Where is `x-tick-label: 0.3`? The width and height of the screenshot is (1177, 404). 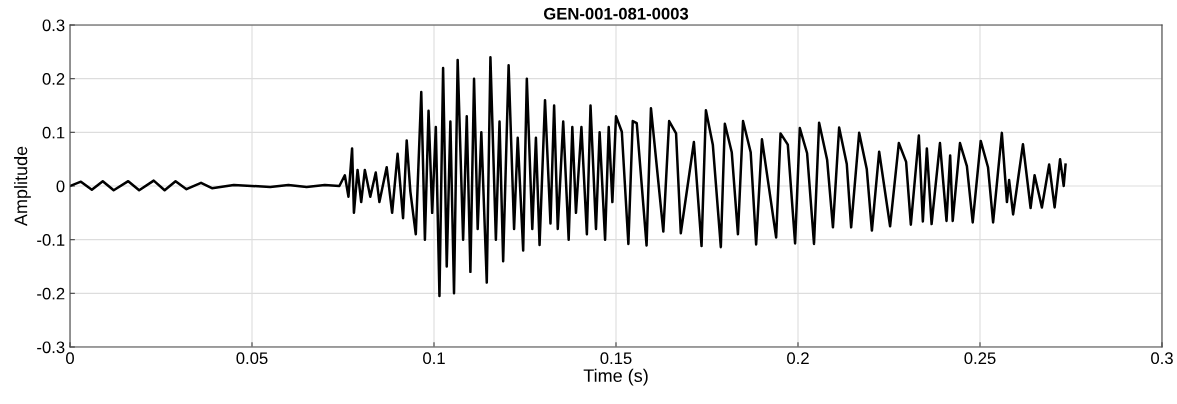 x-tick-label: 0.3 is located at coordinates (1162, 358).